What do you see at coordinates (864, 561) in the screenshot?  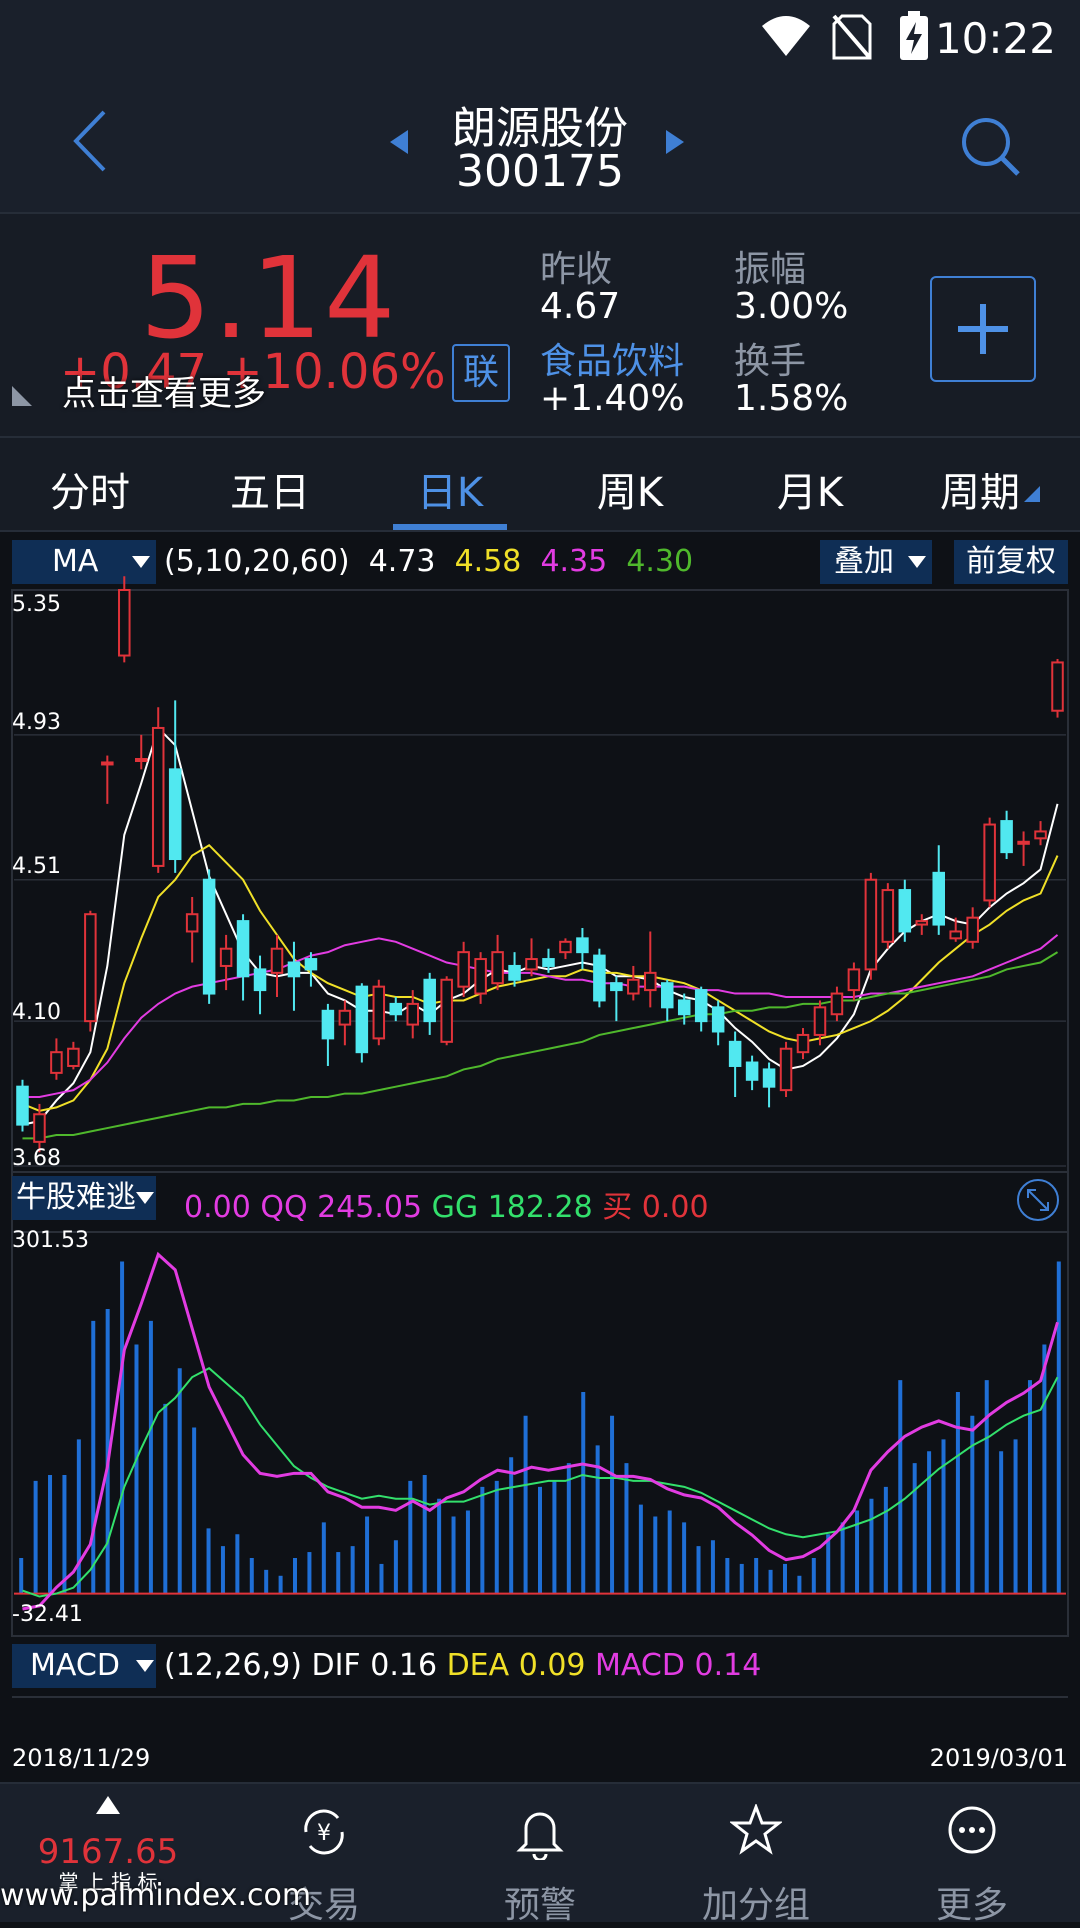 I see `overlay-label: 叠加` at bounding box center [864, 561].